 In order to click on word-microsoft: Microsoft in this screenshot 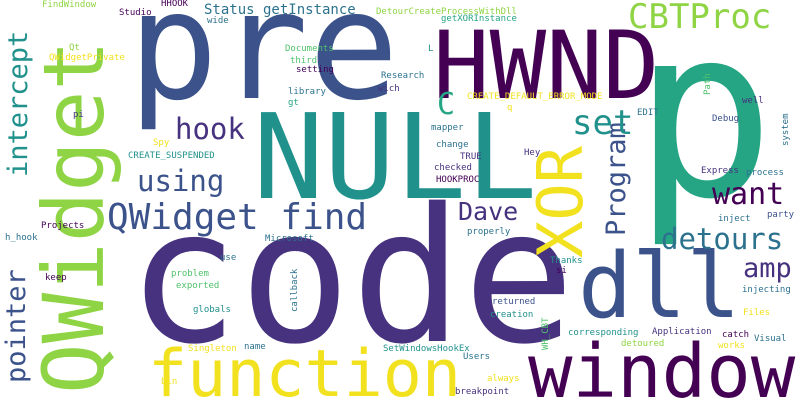, I will do `click(289, 239)`.